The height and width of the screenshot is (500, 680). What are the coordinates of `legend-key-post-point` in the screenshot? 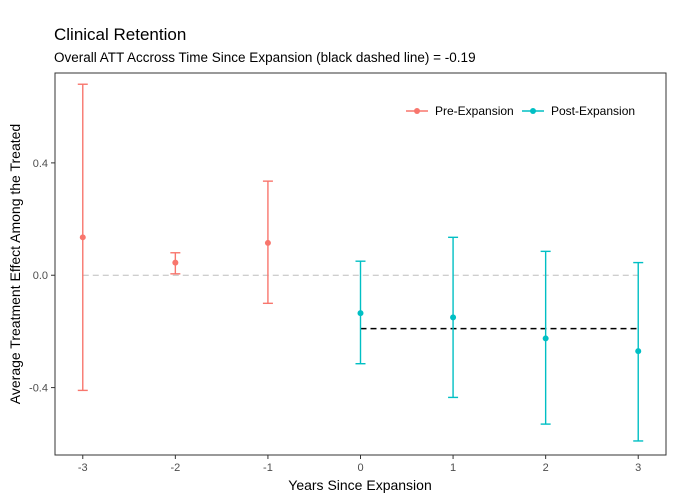 It's located at (533, 111).